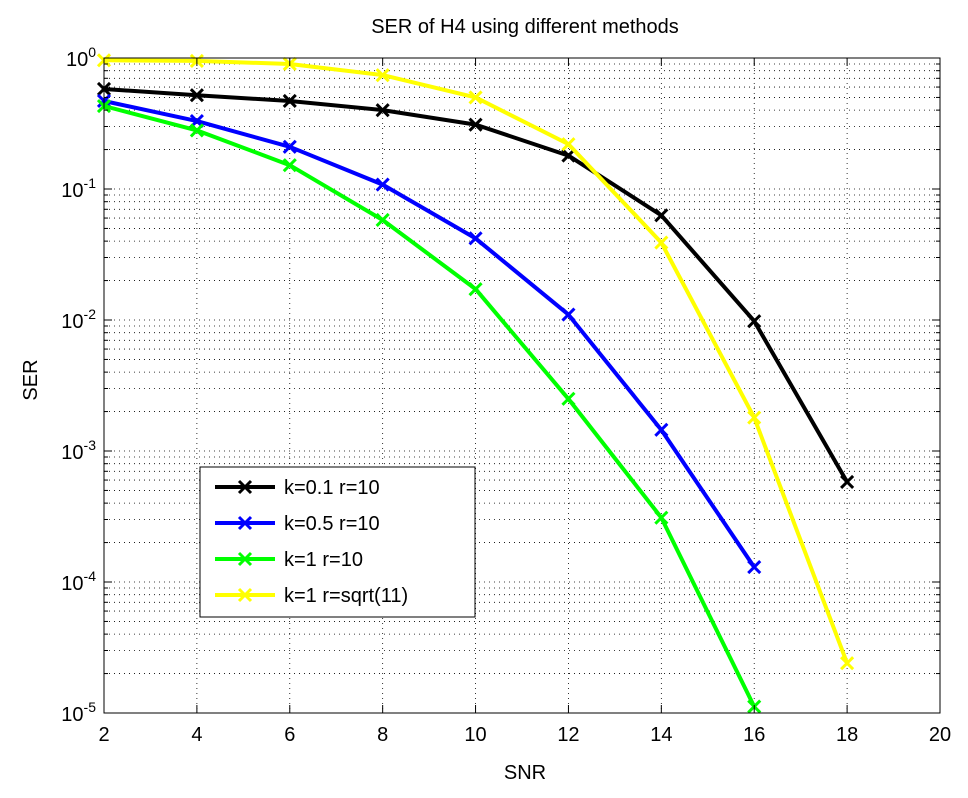 The image size is (968, 798). What do you see at coordinates (346, 596) in the screenshot?
I see `legend-label: k=1 r=sqrt(11)` at bounding box center [346, 596].